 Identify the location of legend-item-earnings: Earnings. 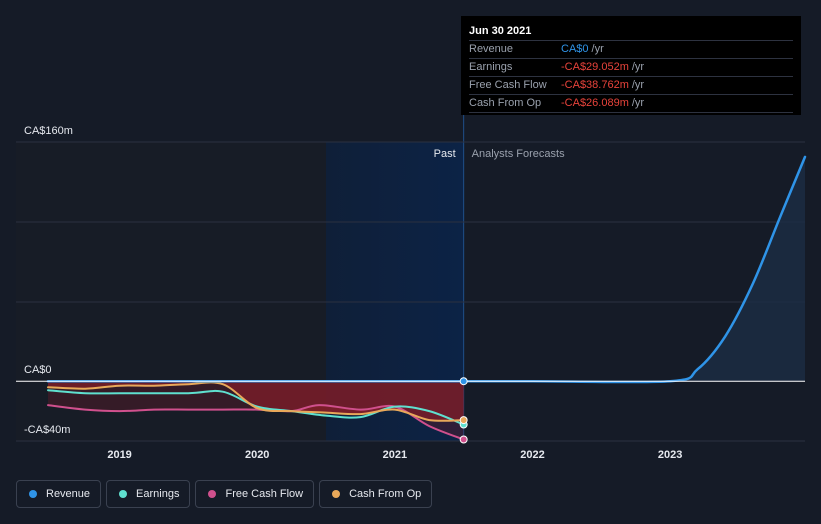
(148, 494).